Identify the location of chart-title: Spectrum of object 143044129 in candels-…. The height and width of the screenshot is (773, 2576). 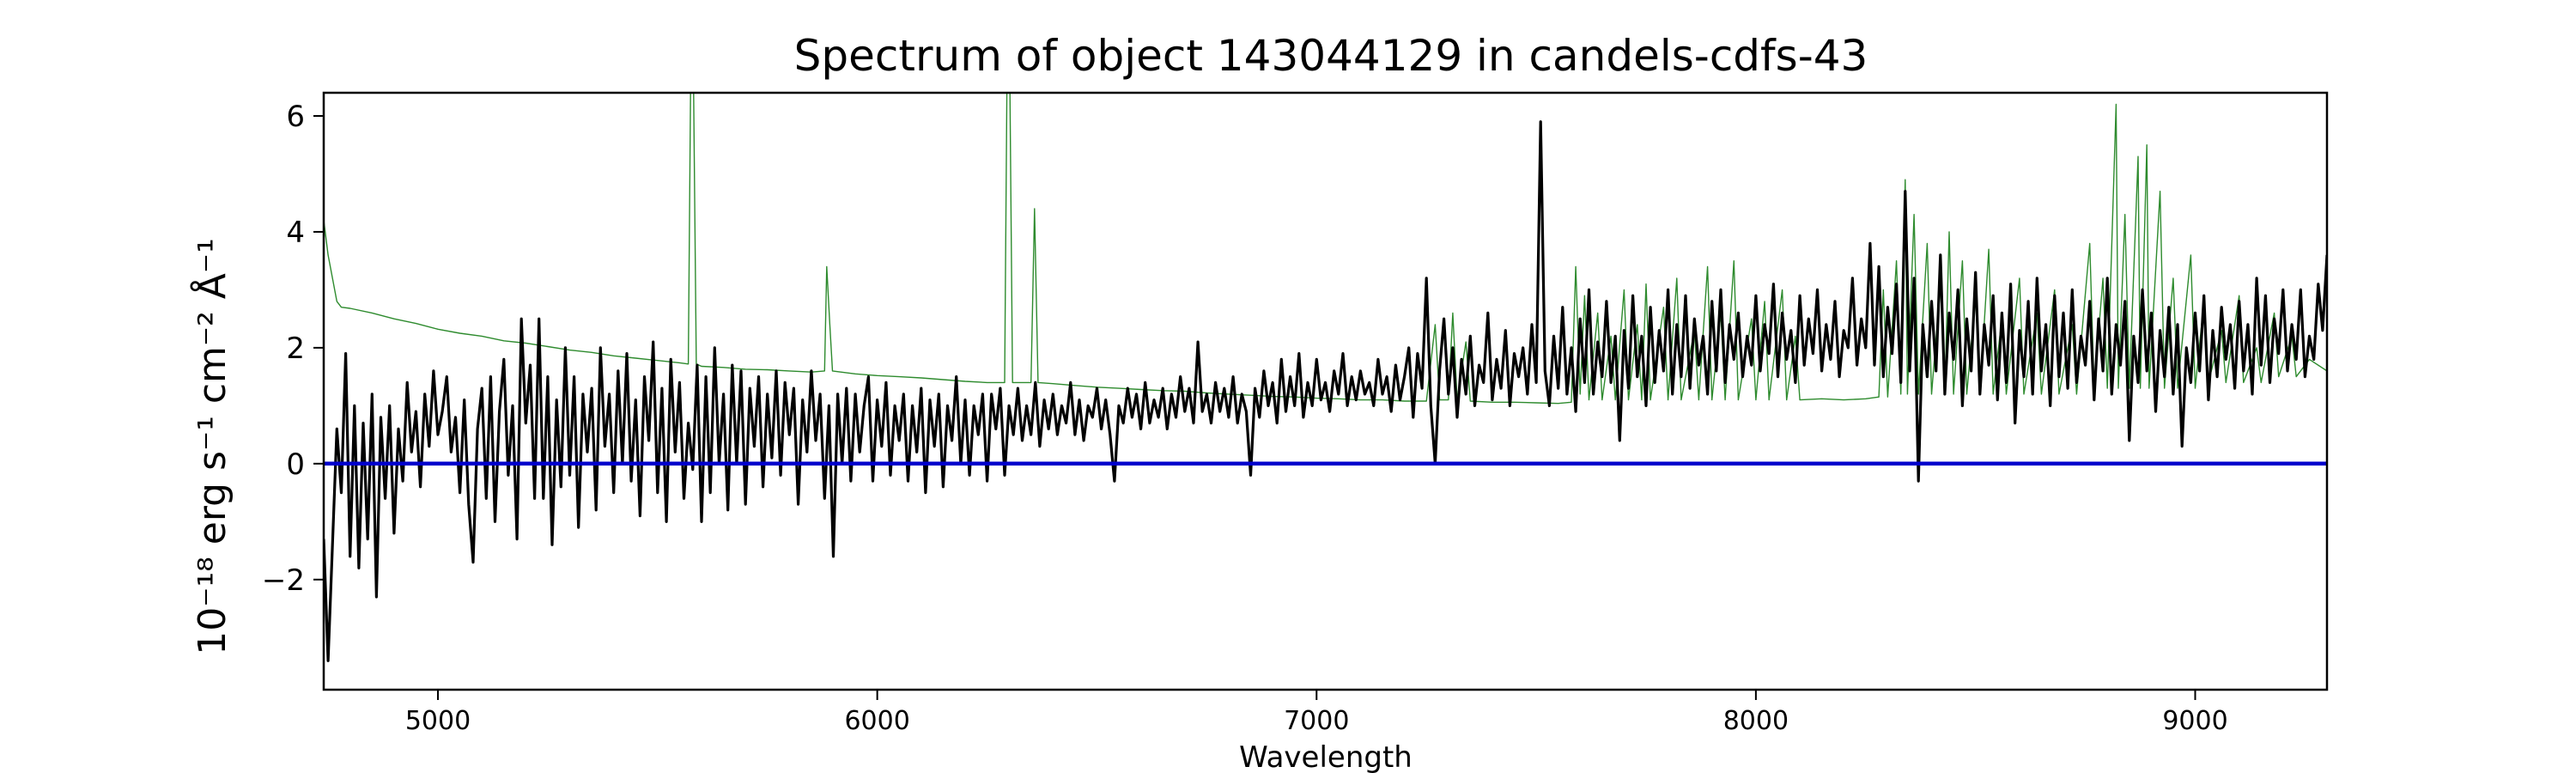
(1331, 56).